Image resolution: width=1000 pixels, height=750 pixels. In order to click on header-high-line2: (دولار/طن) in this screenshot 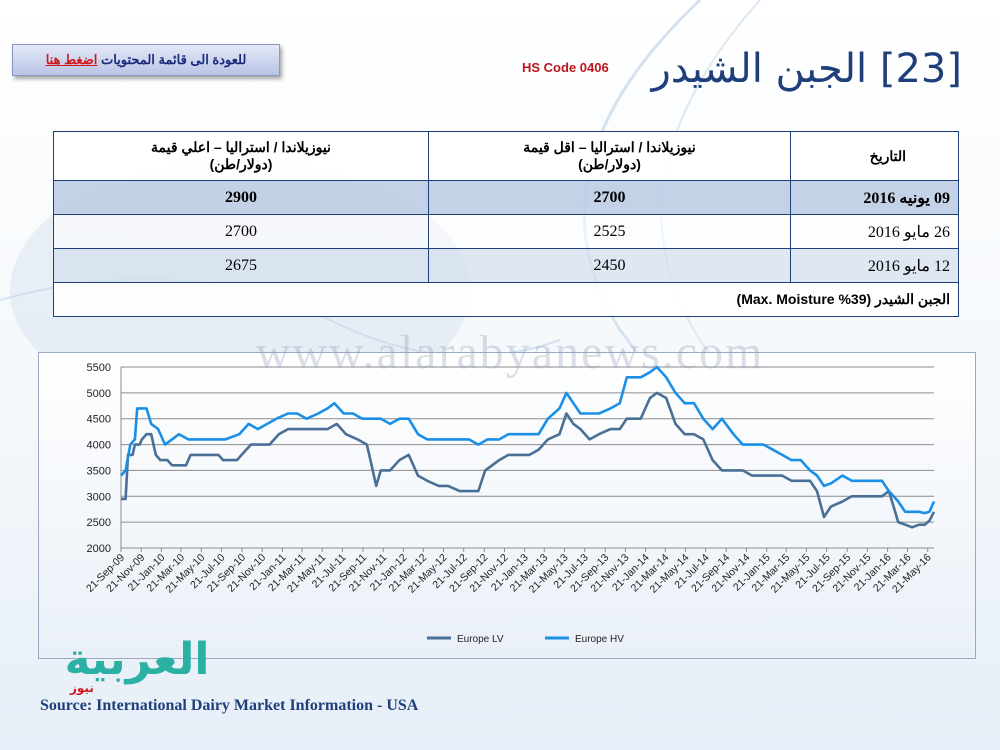, I will do `click(241, 164)`.